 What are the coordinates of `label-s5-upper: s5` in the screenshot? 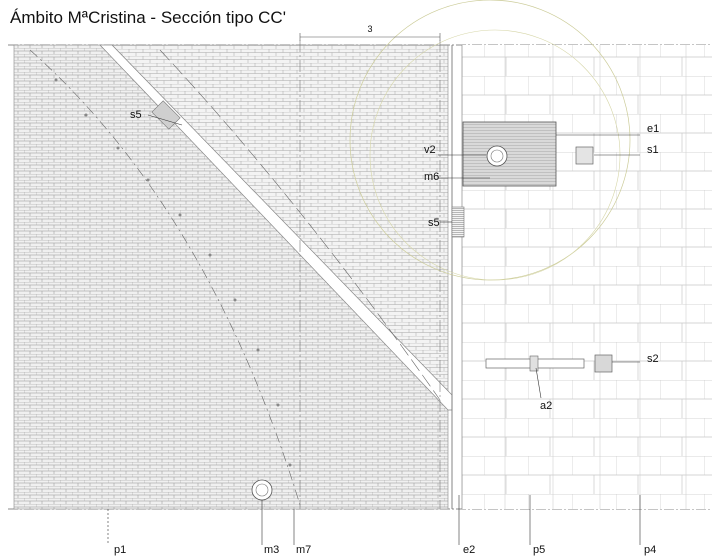 It's located at (136, 115).